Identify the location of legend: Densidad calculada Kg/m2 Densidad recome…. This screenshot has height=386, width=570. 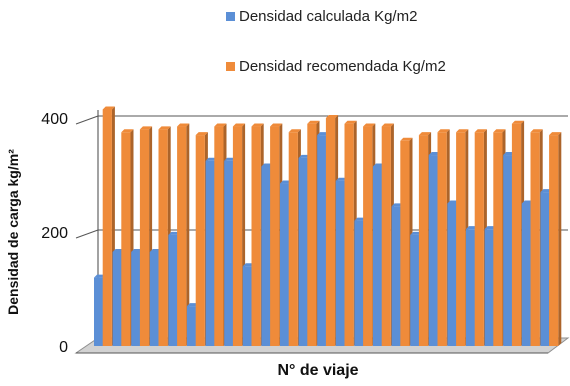
(336, 41).